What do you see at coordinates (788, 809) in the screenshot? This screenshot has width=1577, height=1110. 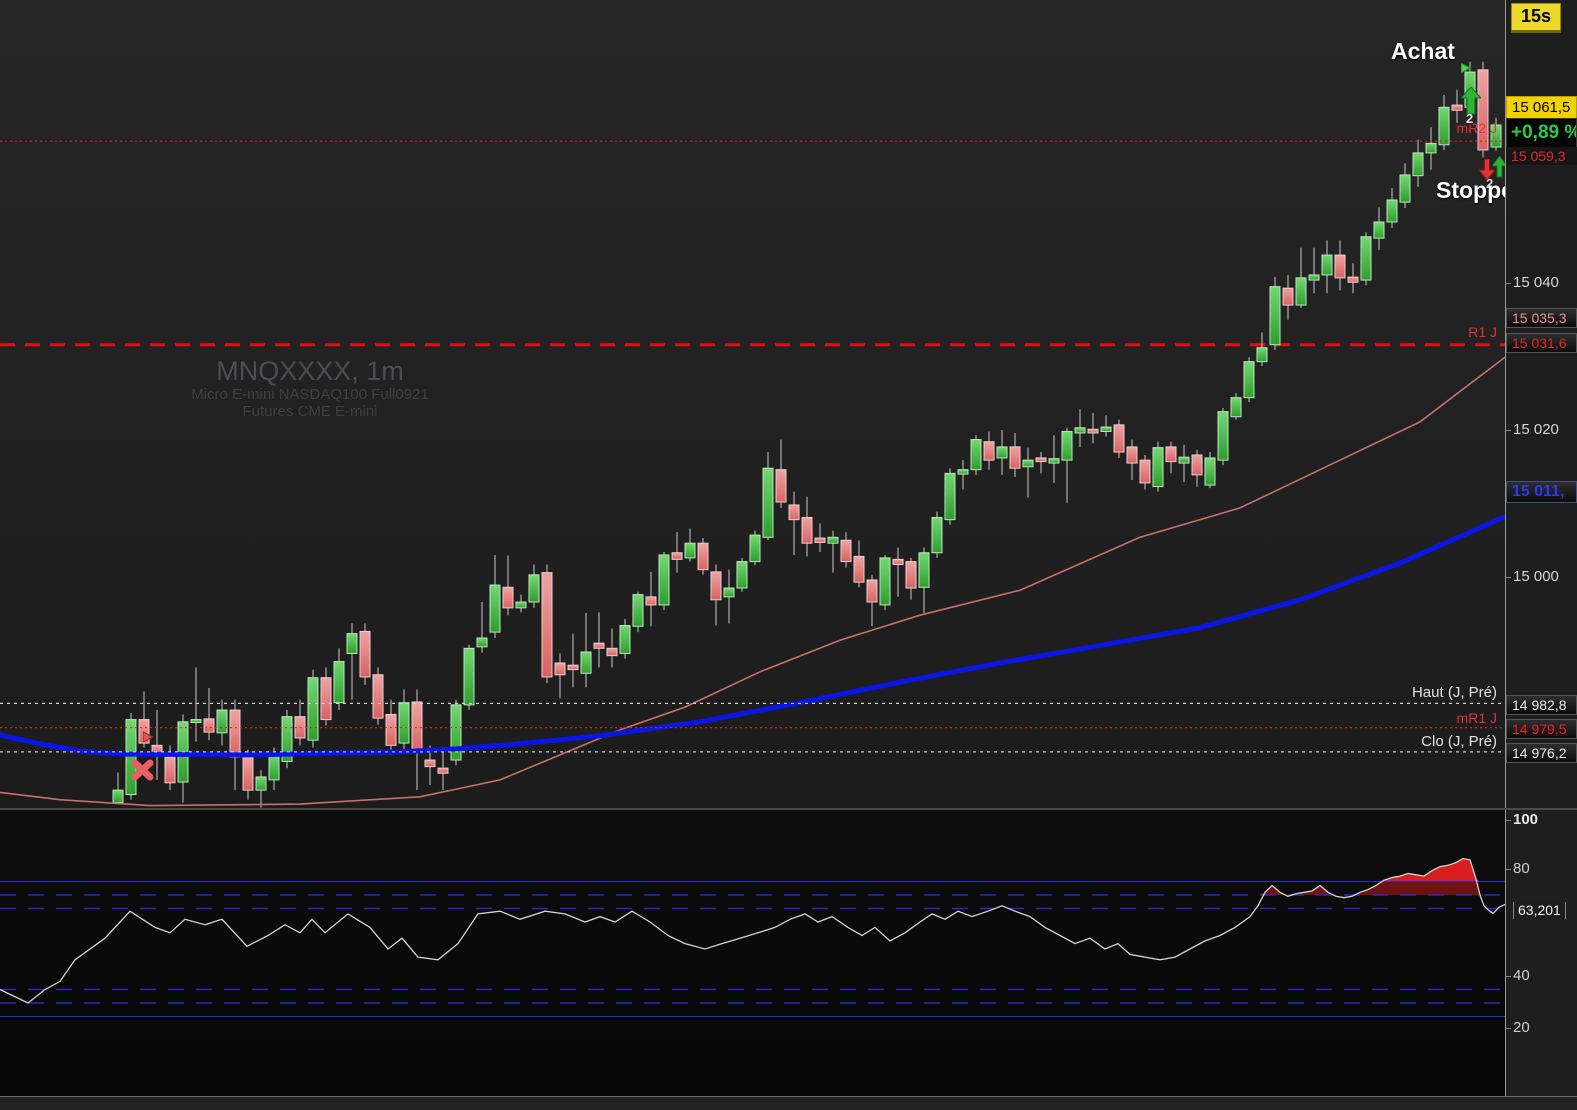 I see `pane-divider` at bounding box center [788, 809].